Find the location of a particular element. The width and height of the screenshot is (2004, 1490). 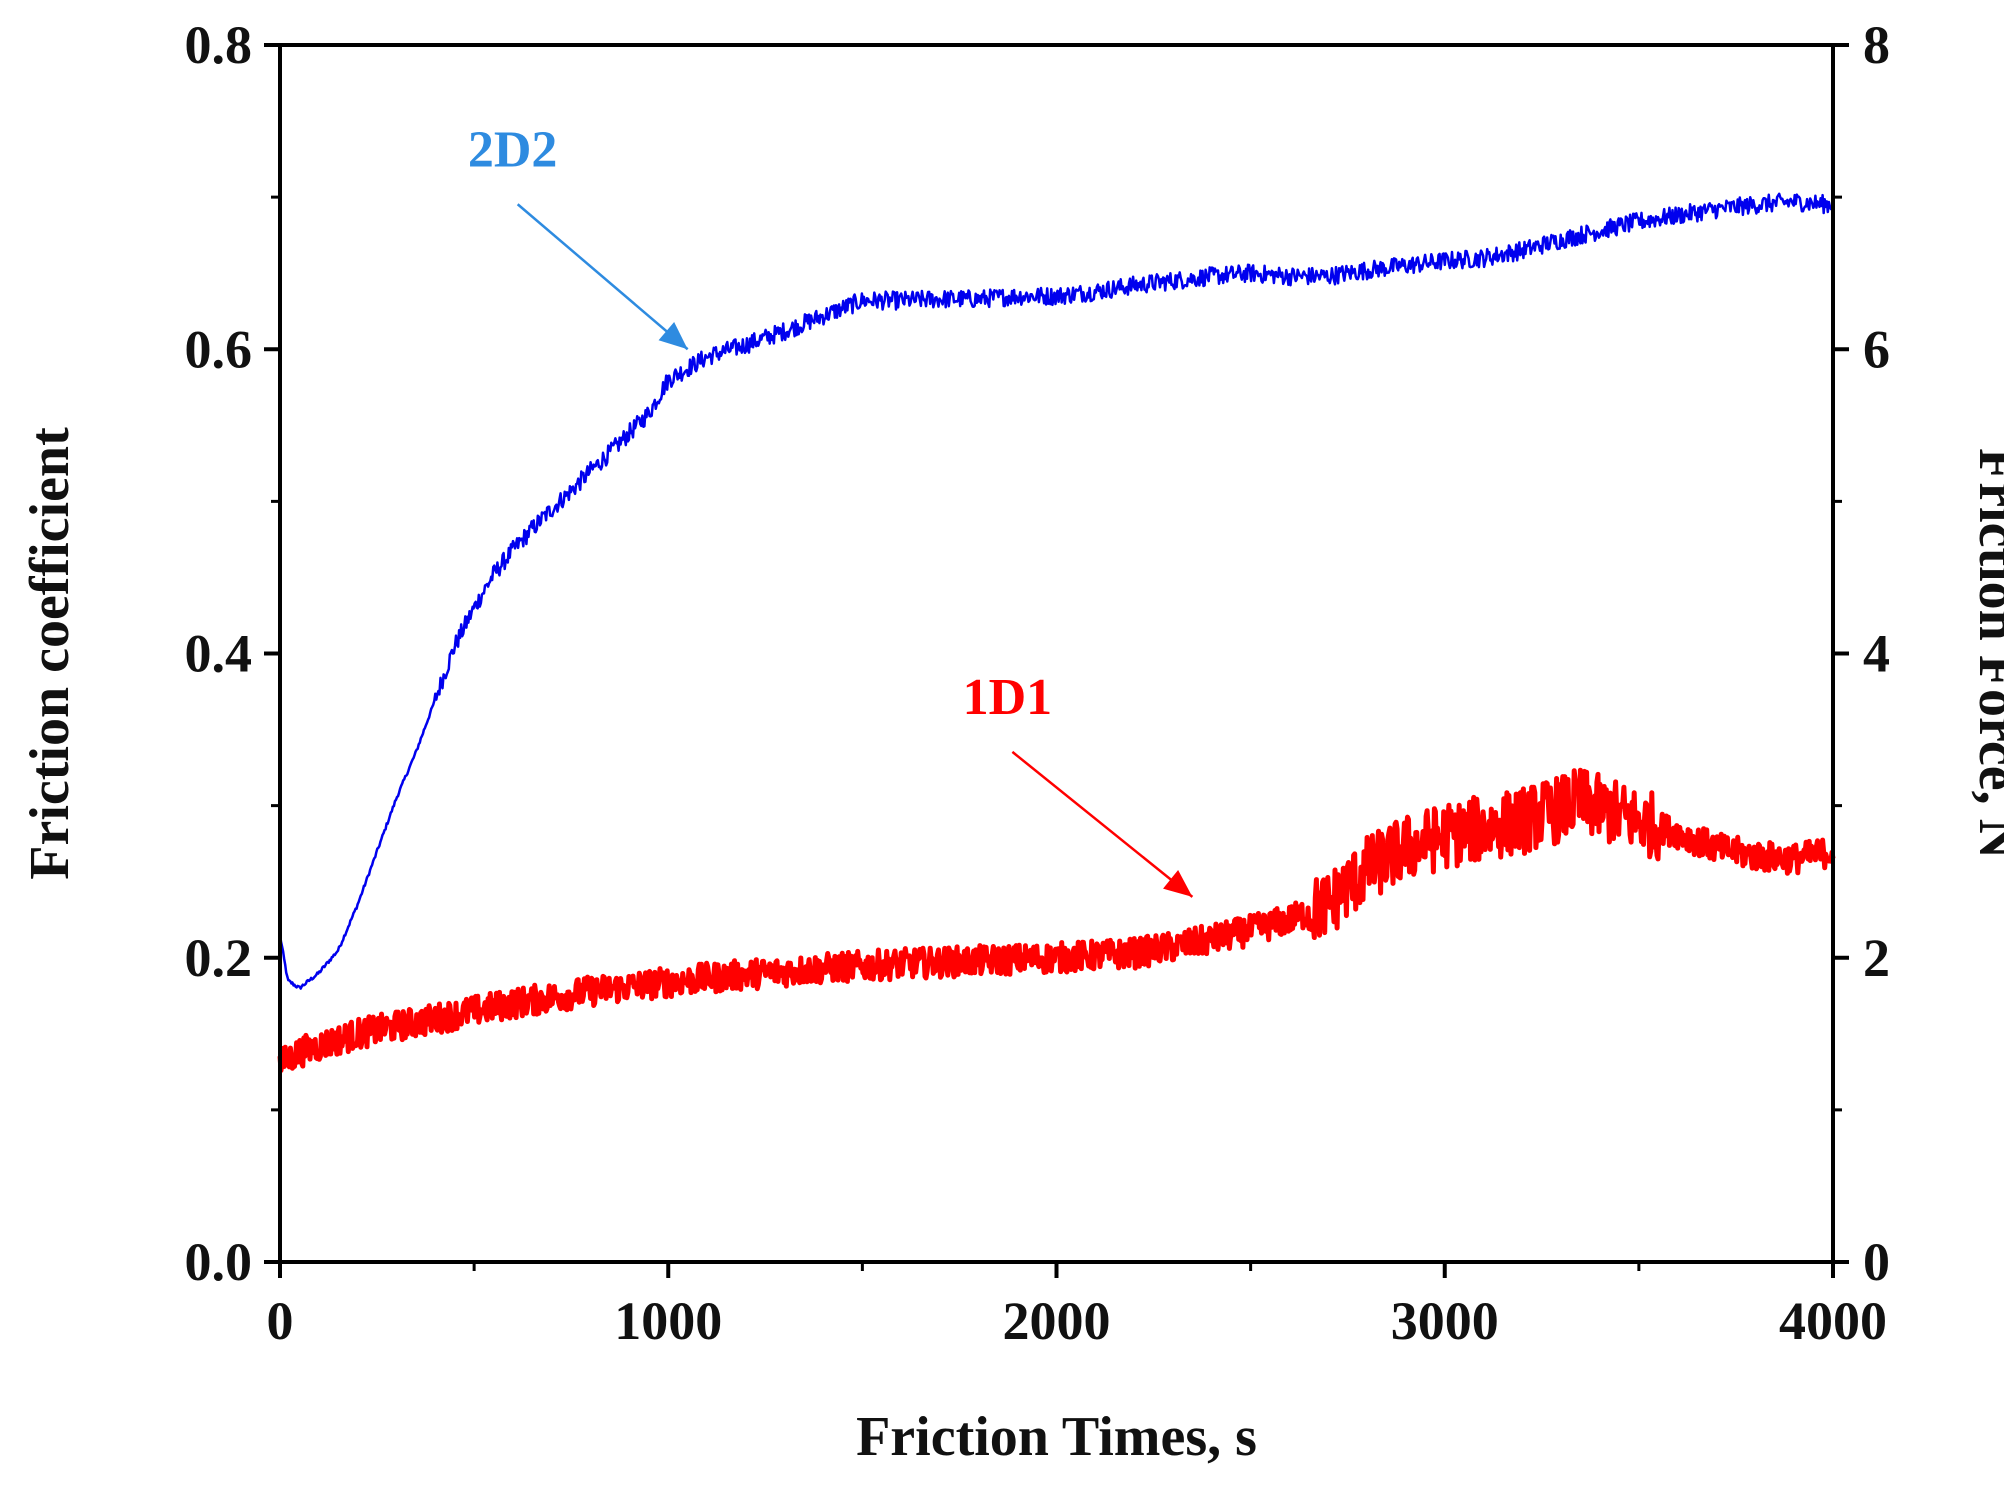

annotation-arrowhead-1d1 is located at coordinates (1178, 883).